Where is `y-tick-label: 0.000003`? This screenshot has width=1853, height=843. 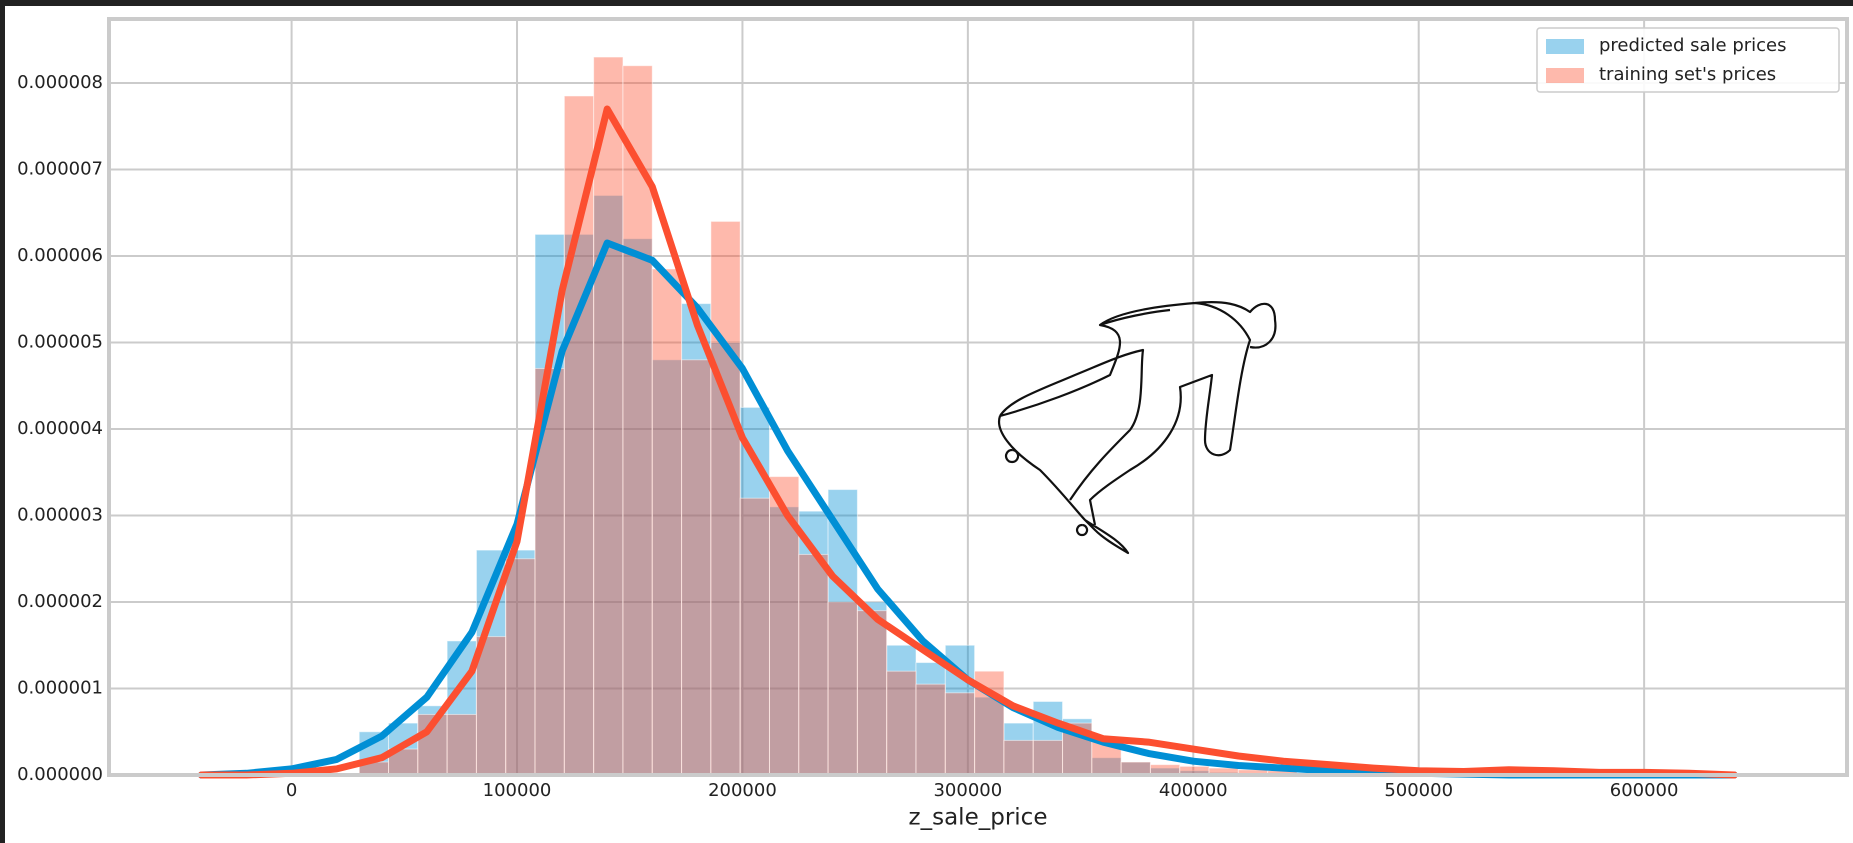
y-tick-label: 0.000003 is located at coordinates (60, 515).